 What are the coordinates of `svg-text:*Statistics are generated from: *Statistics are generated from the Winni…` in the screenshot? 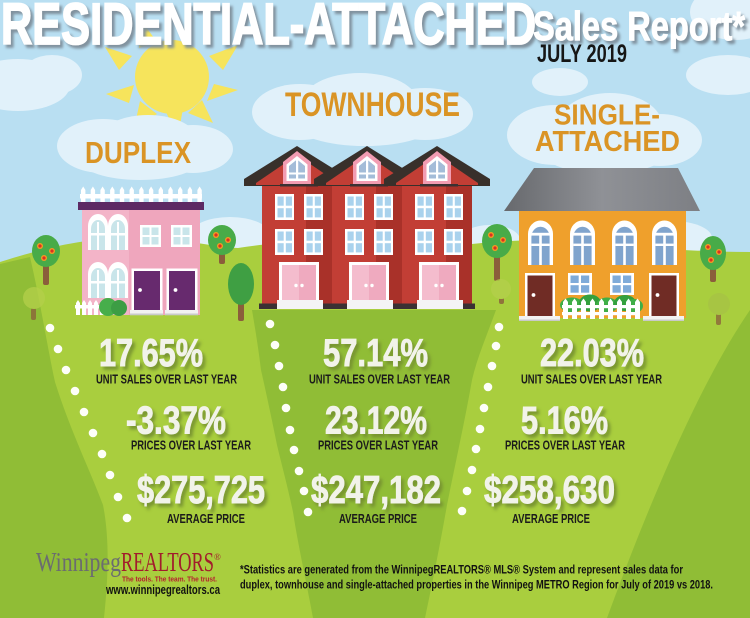 It's located at (461, 570).